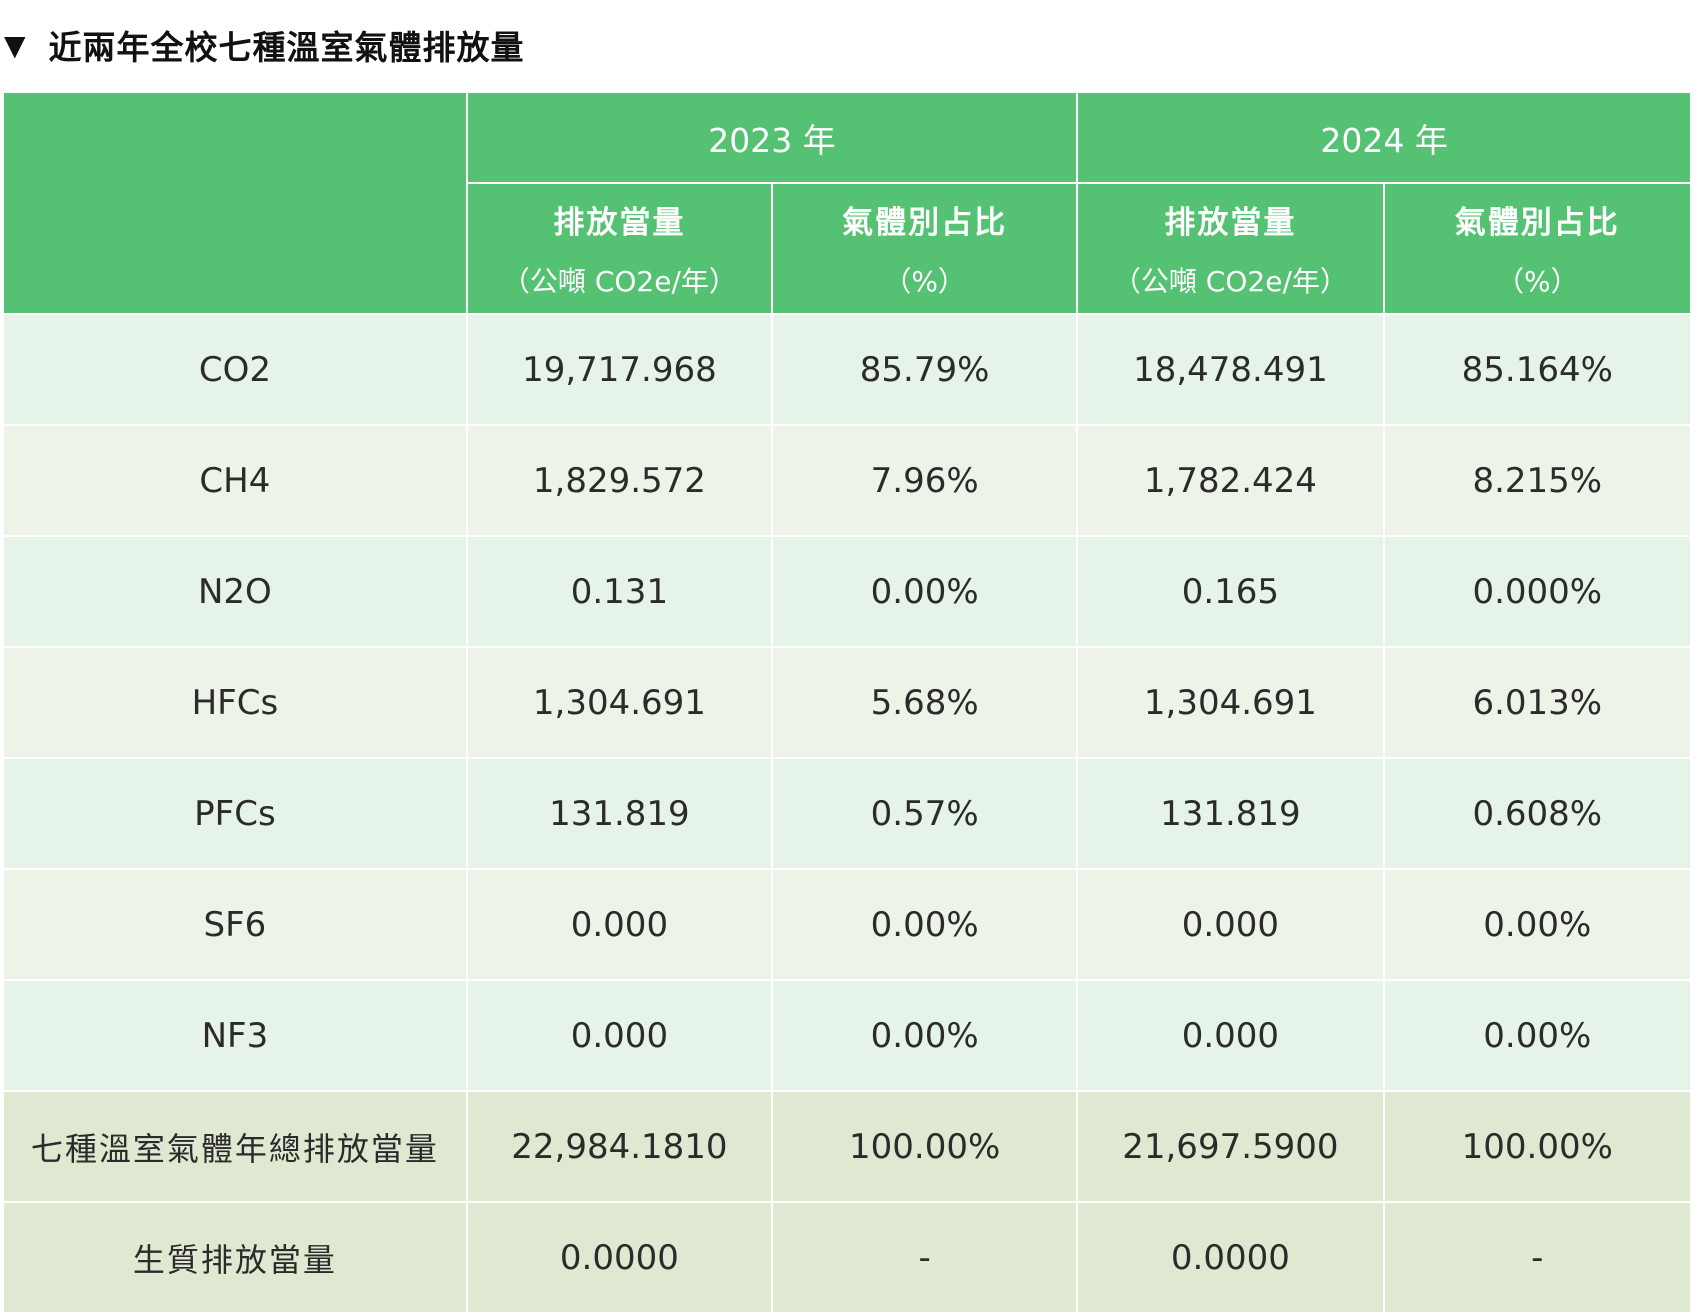  Describe the element at coordinates (925, 1146) in the screenshot. I see `share-2023-cell: 100.00%` at that location.